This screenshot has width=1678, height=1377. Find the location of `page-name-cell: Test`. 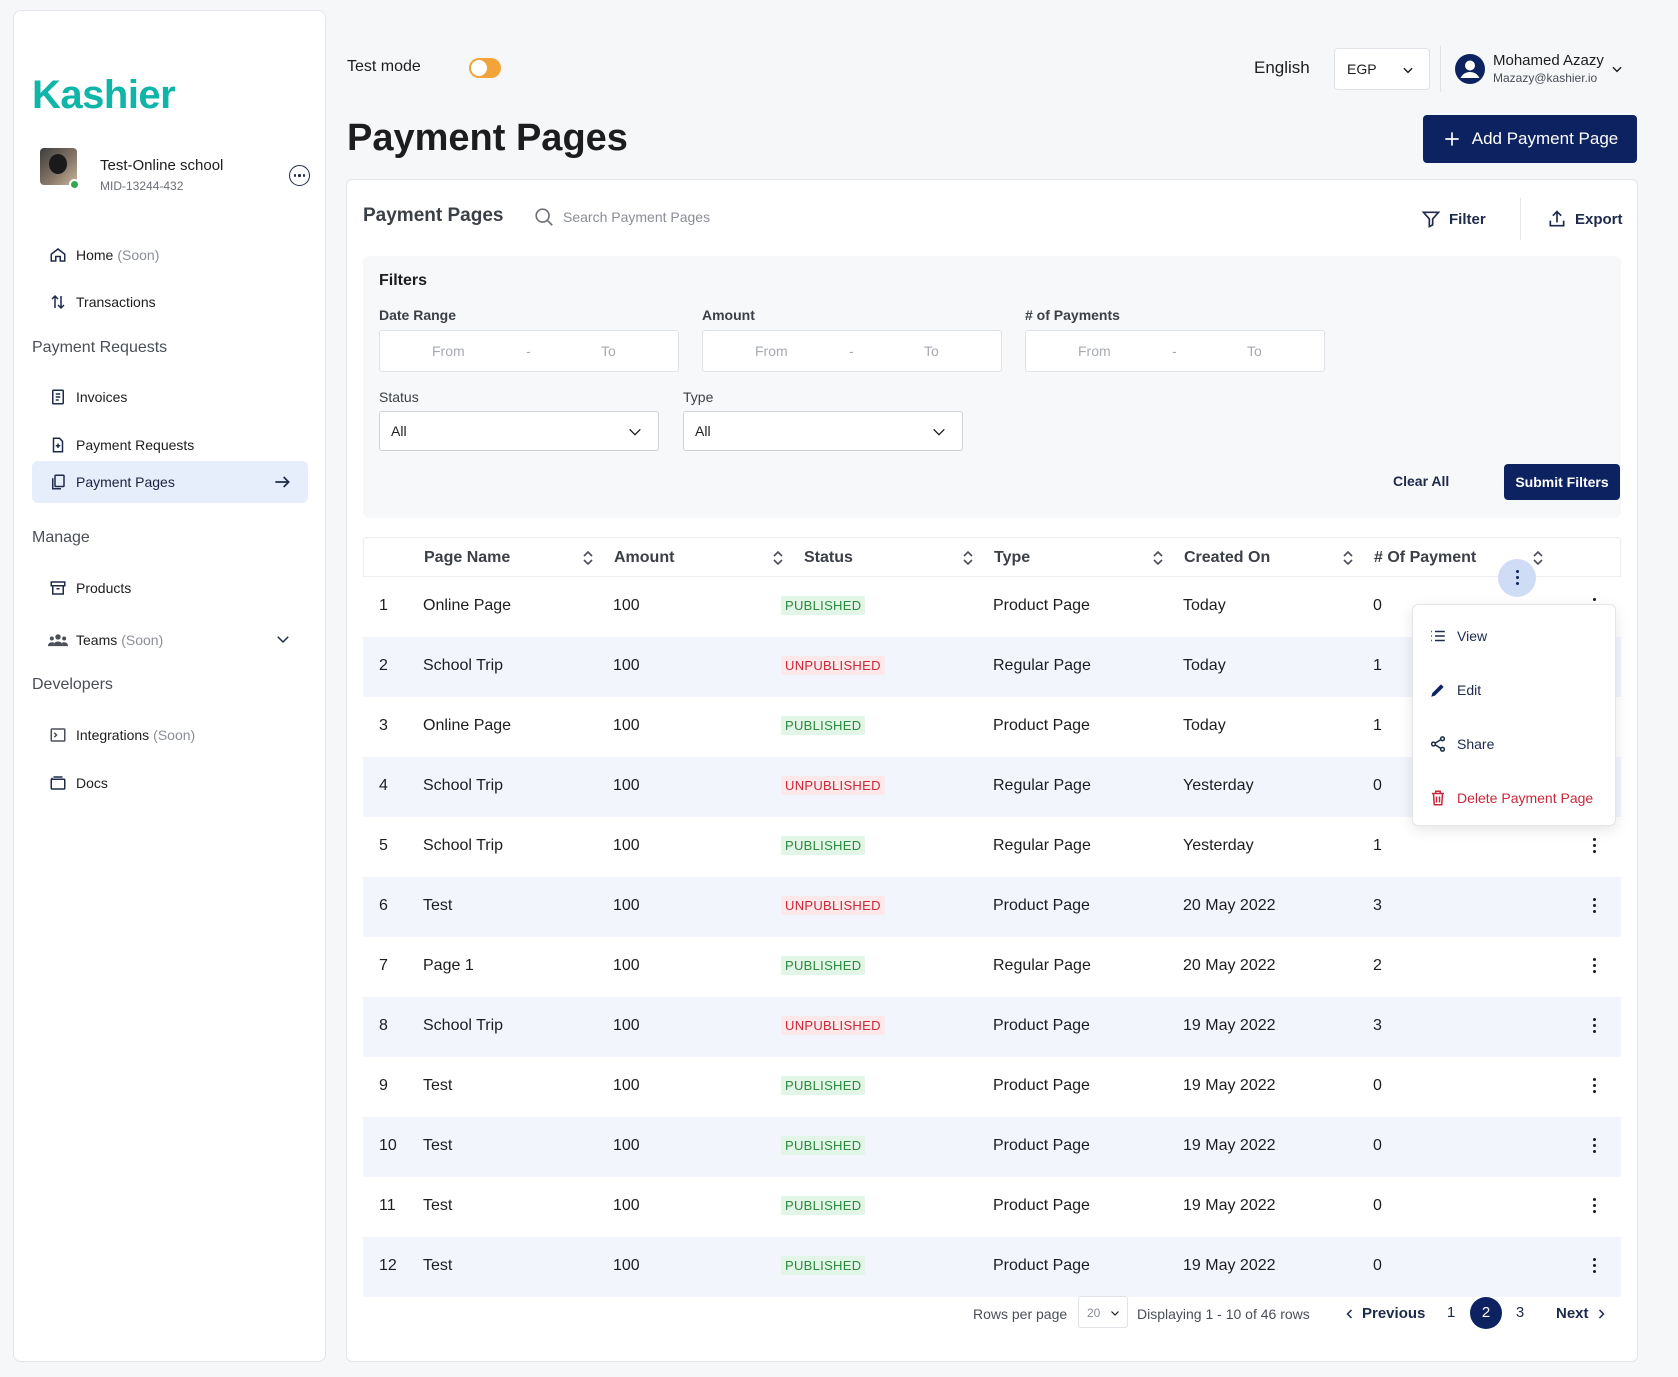

page-name-cell: Test is located at coordinates (438, 1145).